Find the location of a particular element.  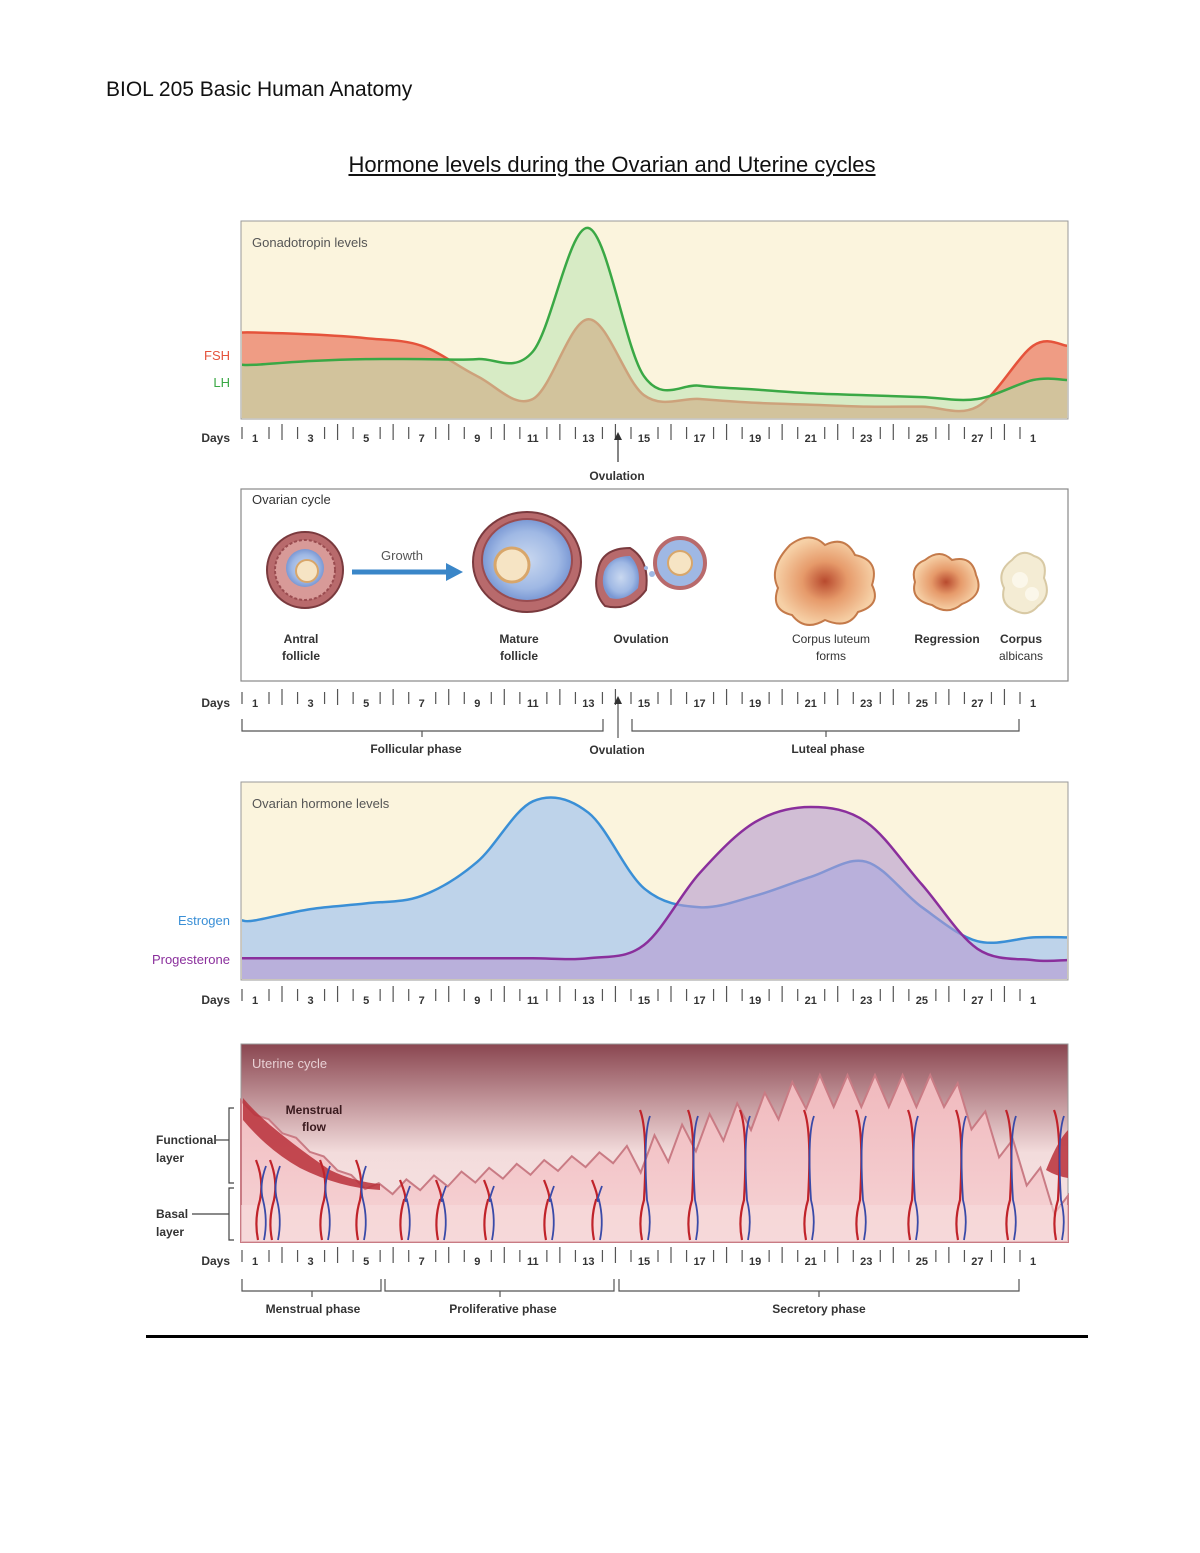

stage-ovulation: Ovulation is located at coordinates (640, 639).